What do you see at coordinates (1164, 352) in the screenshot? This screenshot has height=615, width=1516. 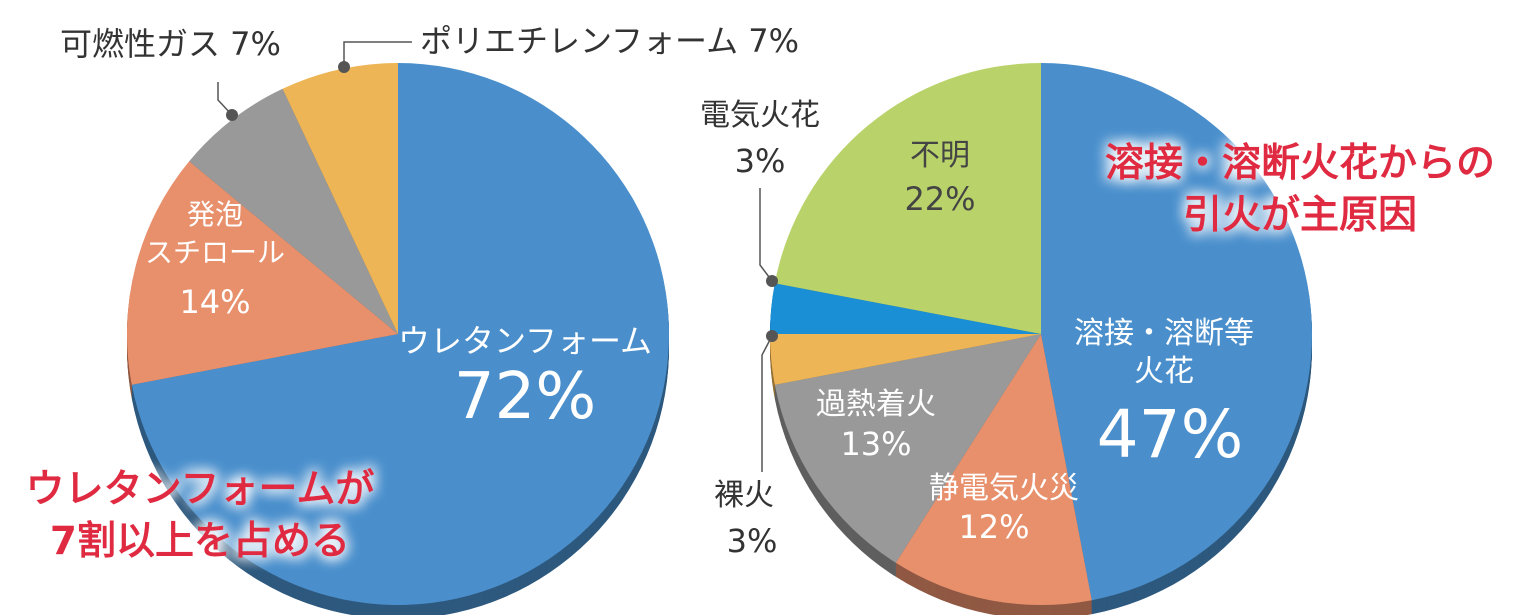 I see `slice-label-welding: 溶接・溶断等火花` at bounding box center [1164, 352].